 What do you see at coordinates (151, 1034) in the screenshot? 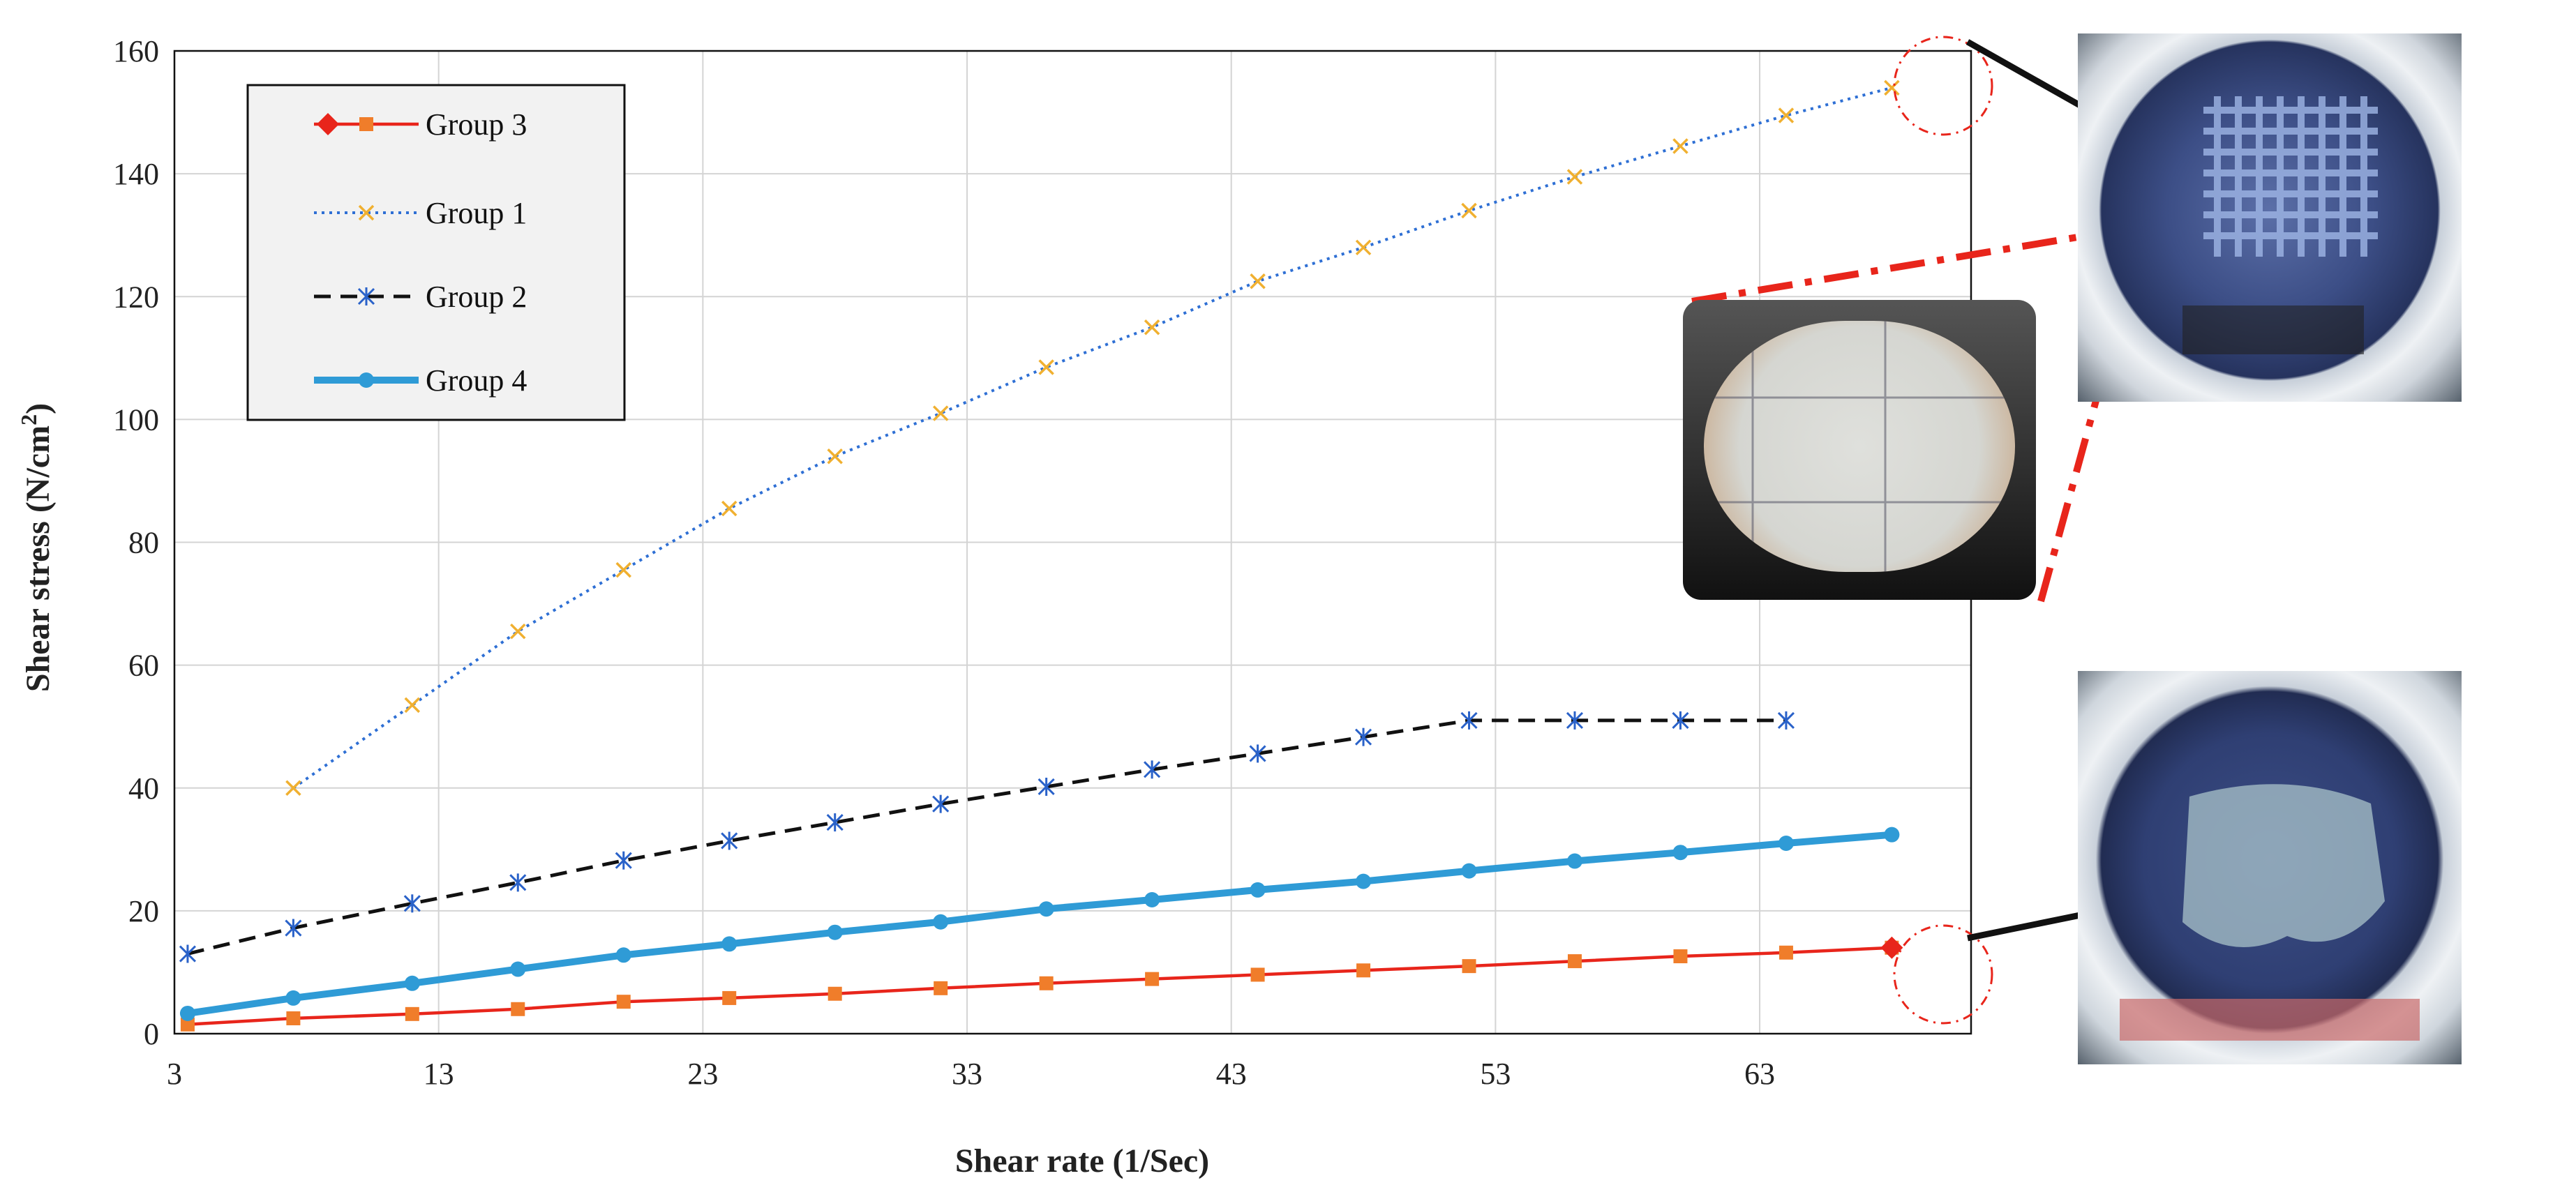
I see `y-tick-label: 0` at bounding box center [151, 1034].